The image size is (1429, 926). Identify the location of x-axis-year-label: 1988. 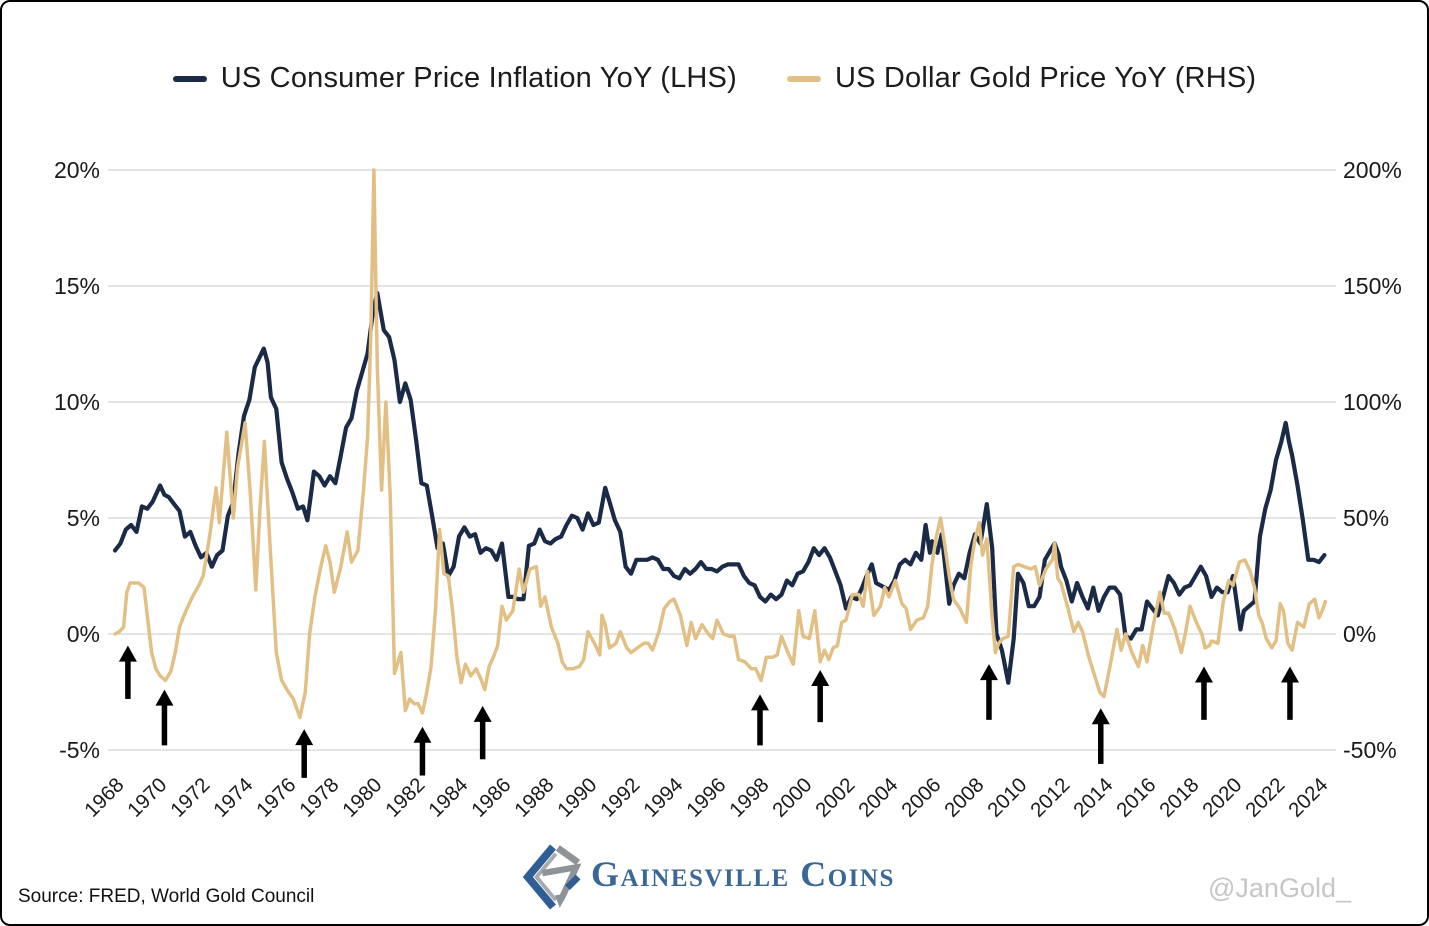
(534, 797).